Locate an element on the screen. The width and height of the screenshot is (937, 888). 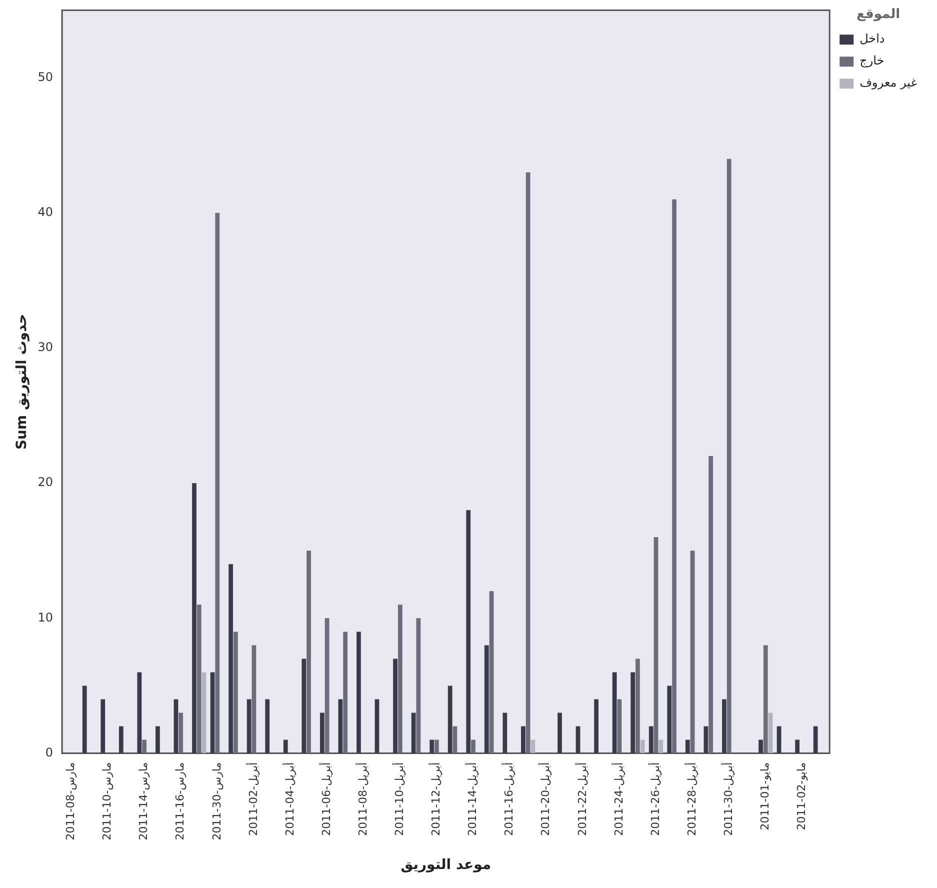
x-axis-title: موعد التوريق is located at coordinates (446, 865).